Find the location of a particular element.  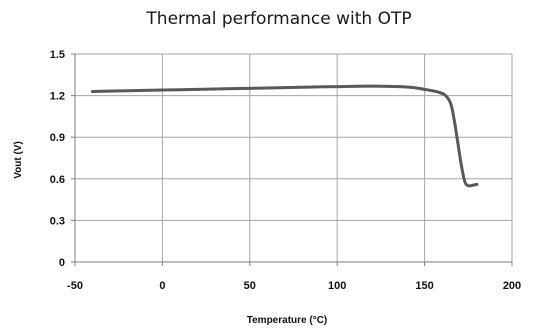

y-tick-label: 0.6 is located at coordinates (57, 180).